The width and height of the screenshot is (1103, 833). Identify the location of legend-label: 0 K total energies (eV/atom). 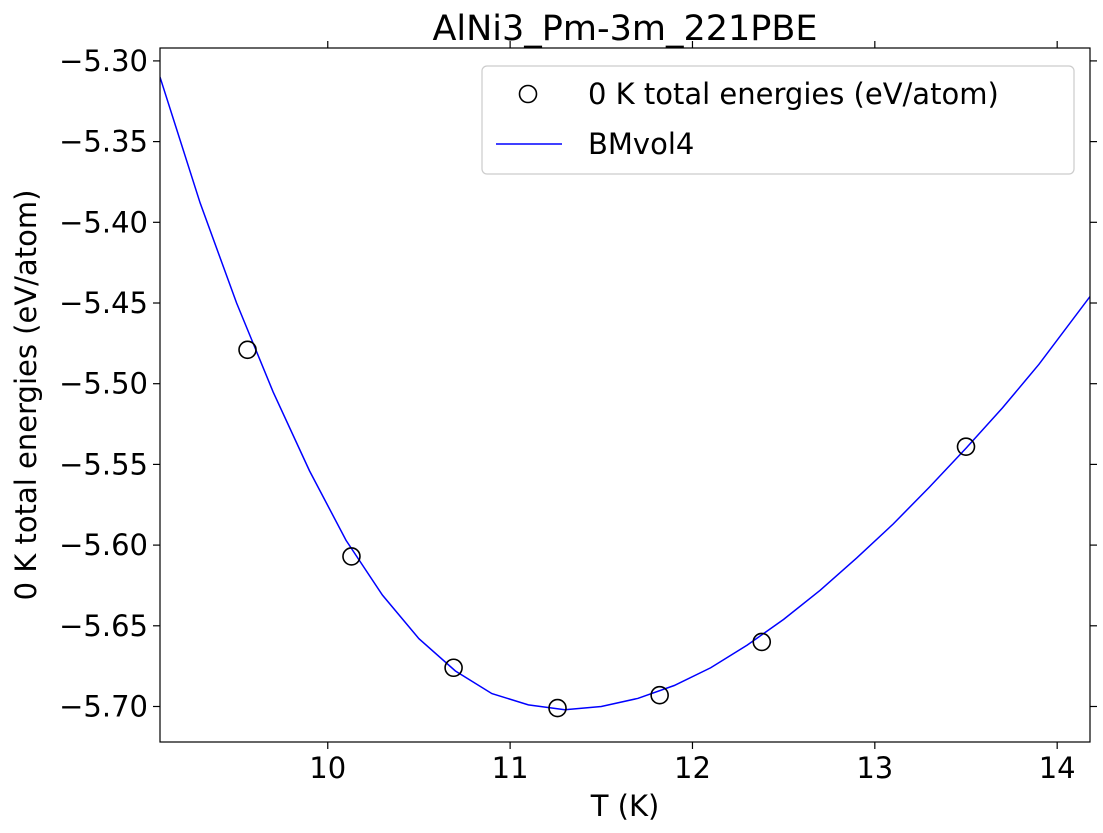
(793, 94).